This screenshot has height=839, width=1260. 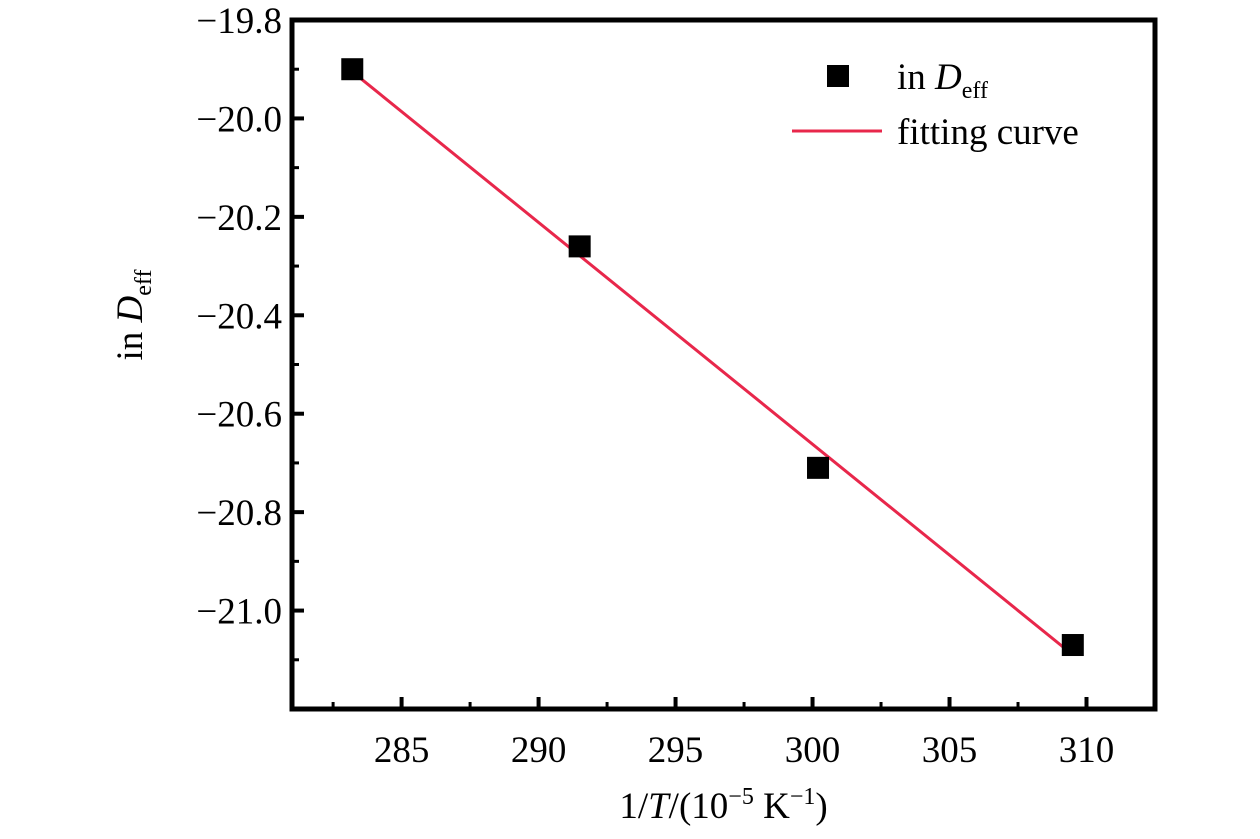 What do you see at coordinates (948, 77) in the screenshot?
I see `legend-label-var: D` at bounding box center [948, 77].